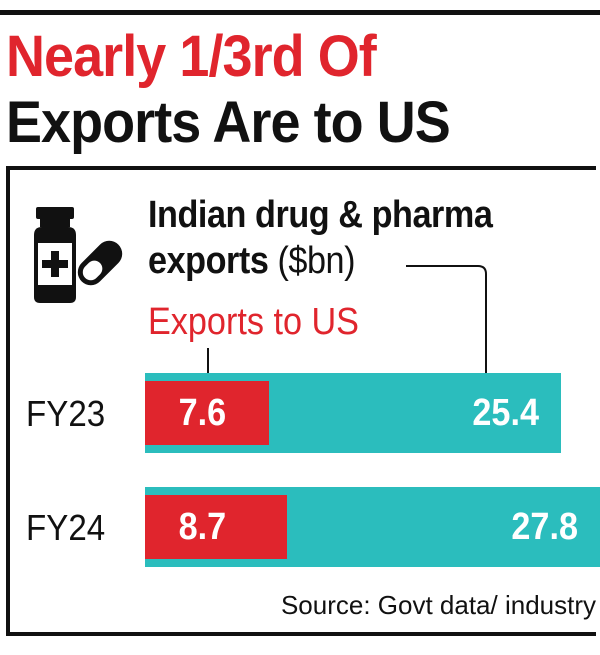  What do you see at coordinates (544, 527) in the screenshot?
I see `data-label-total: 27.8` at bounding box center [544, 527].